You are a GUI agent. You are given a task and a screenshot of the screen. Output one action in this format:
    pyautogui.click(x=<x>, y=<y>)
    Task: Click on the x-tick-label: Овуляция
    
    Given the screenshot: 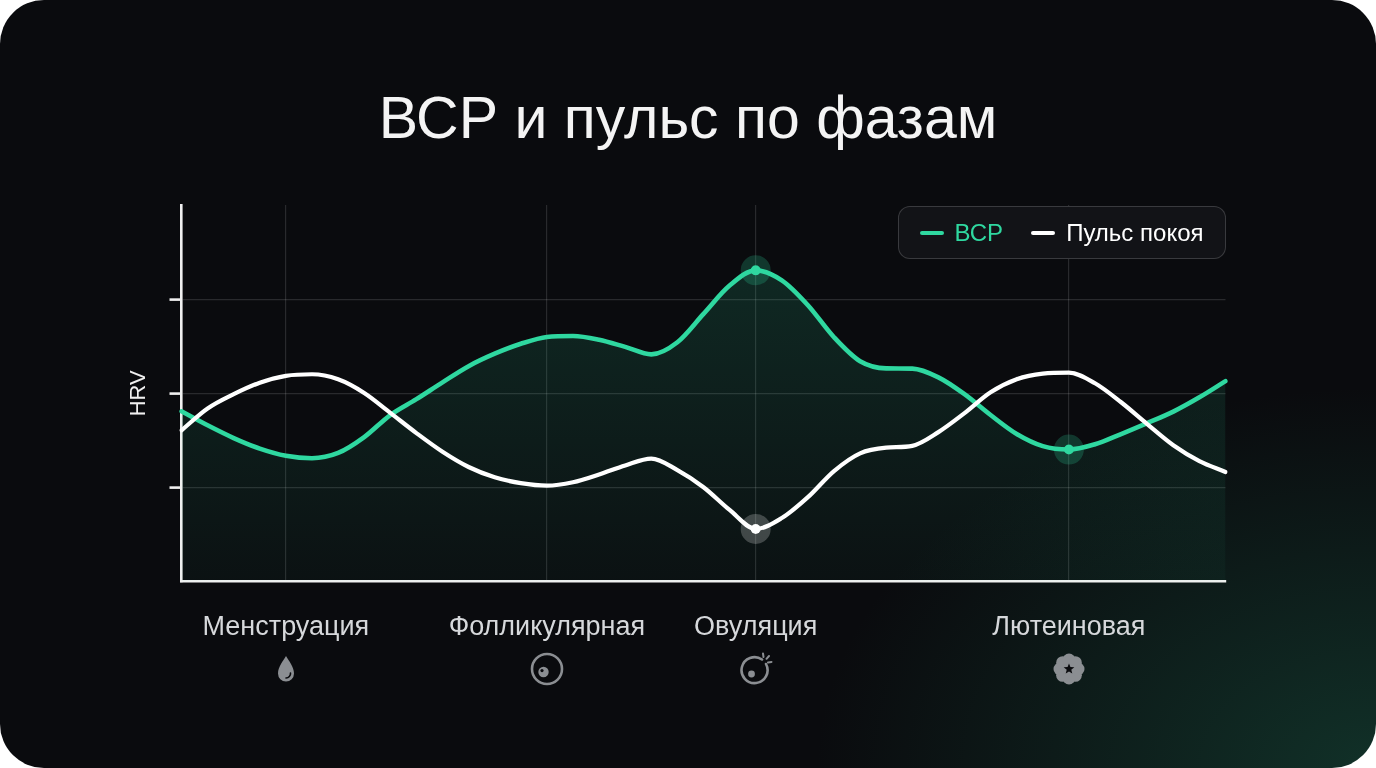 What is the action you would take?
    pyautogui.click(x=756, y=626)
    